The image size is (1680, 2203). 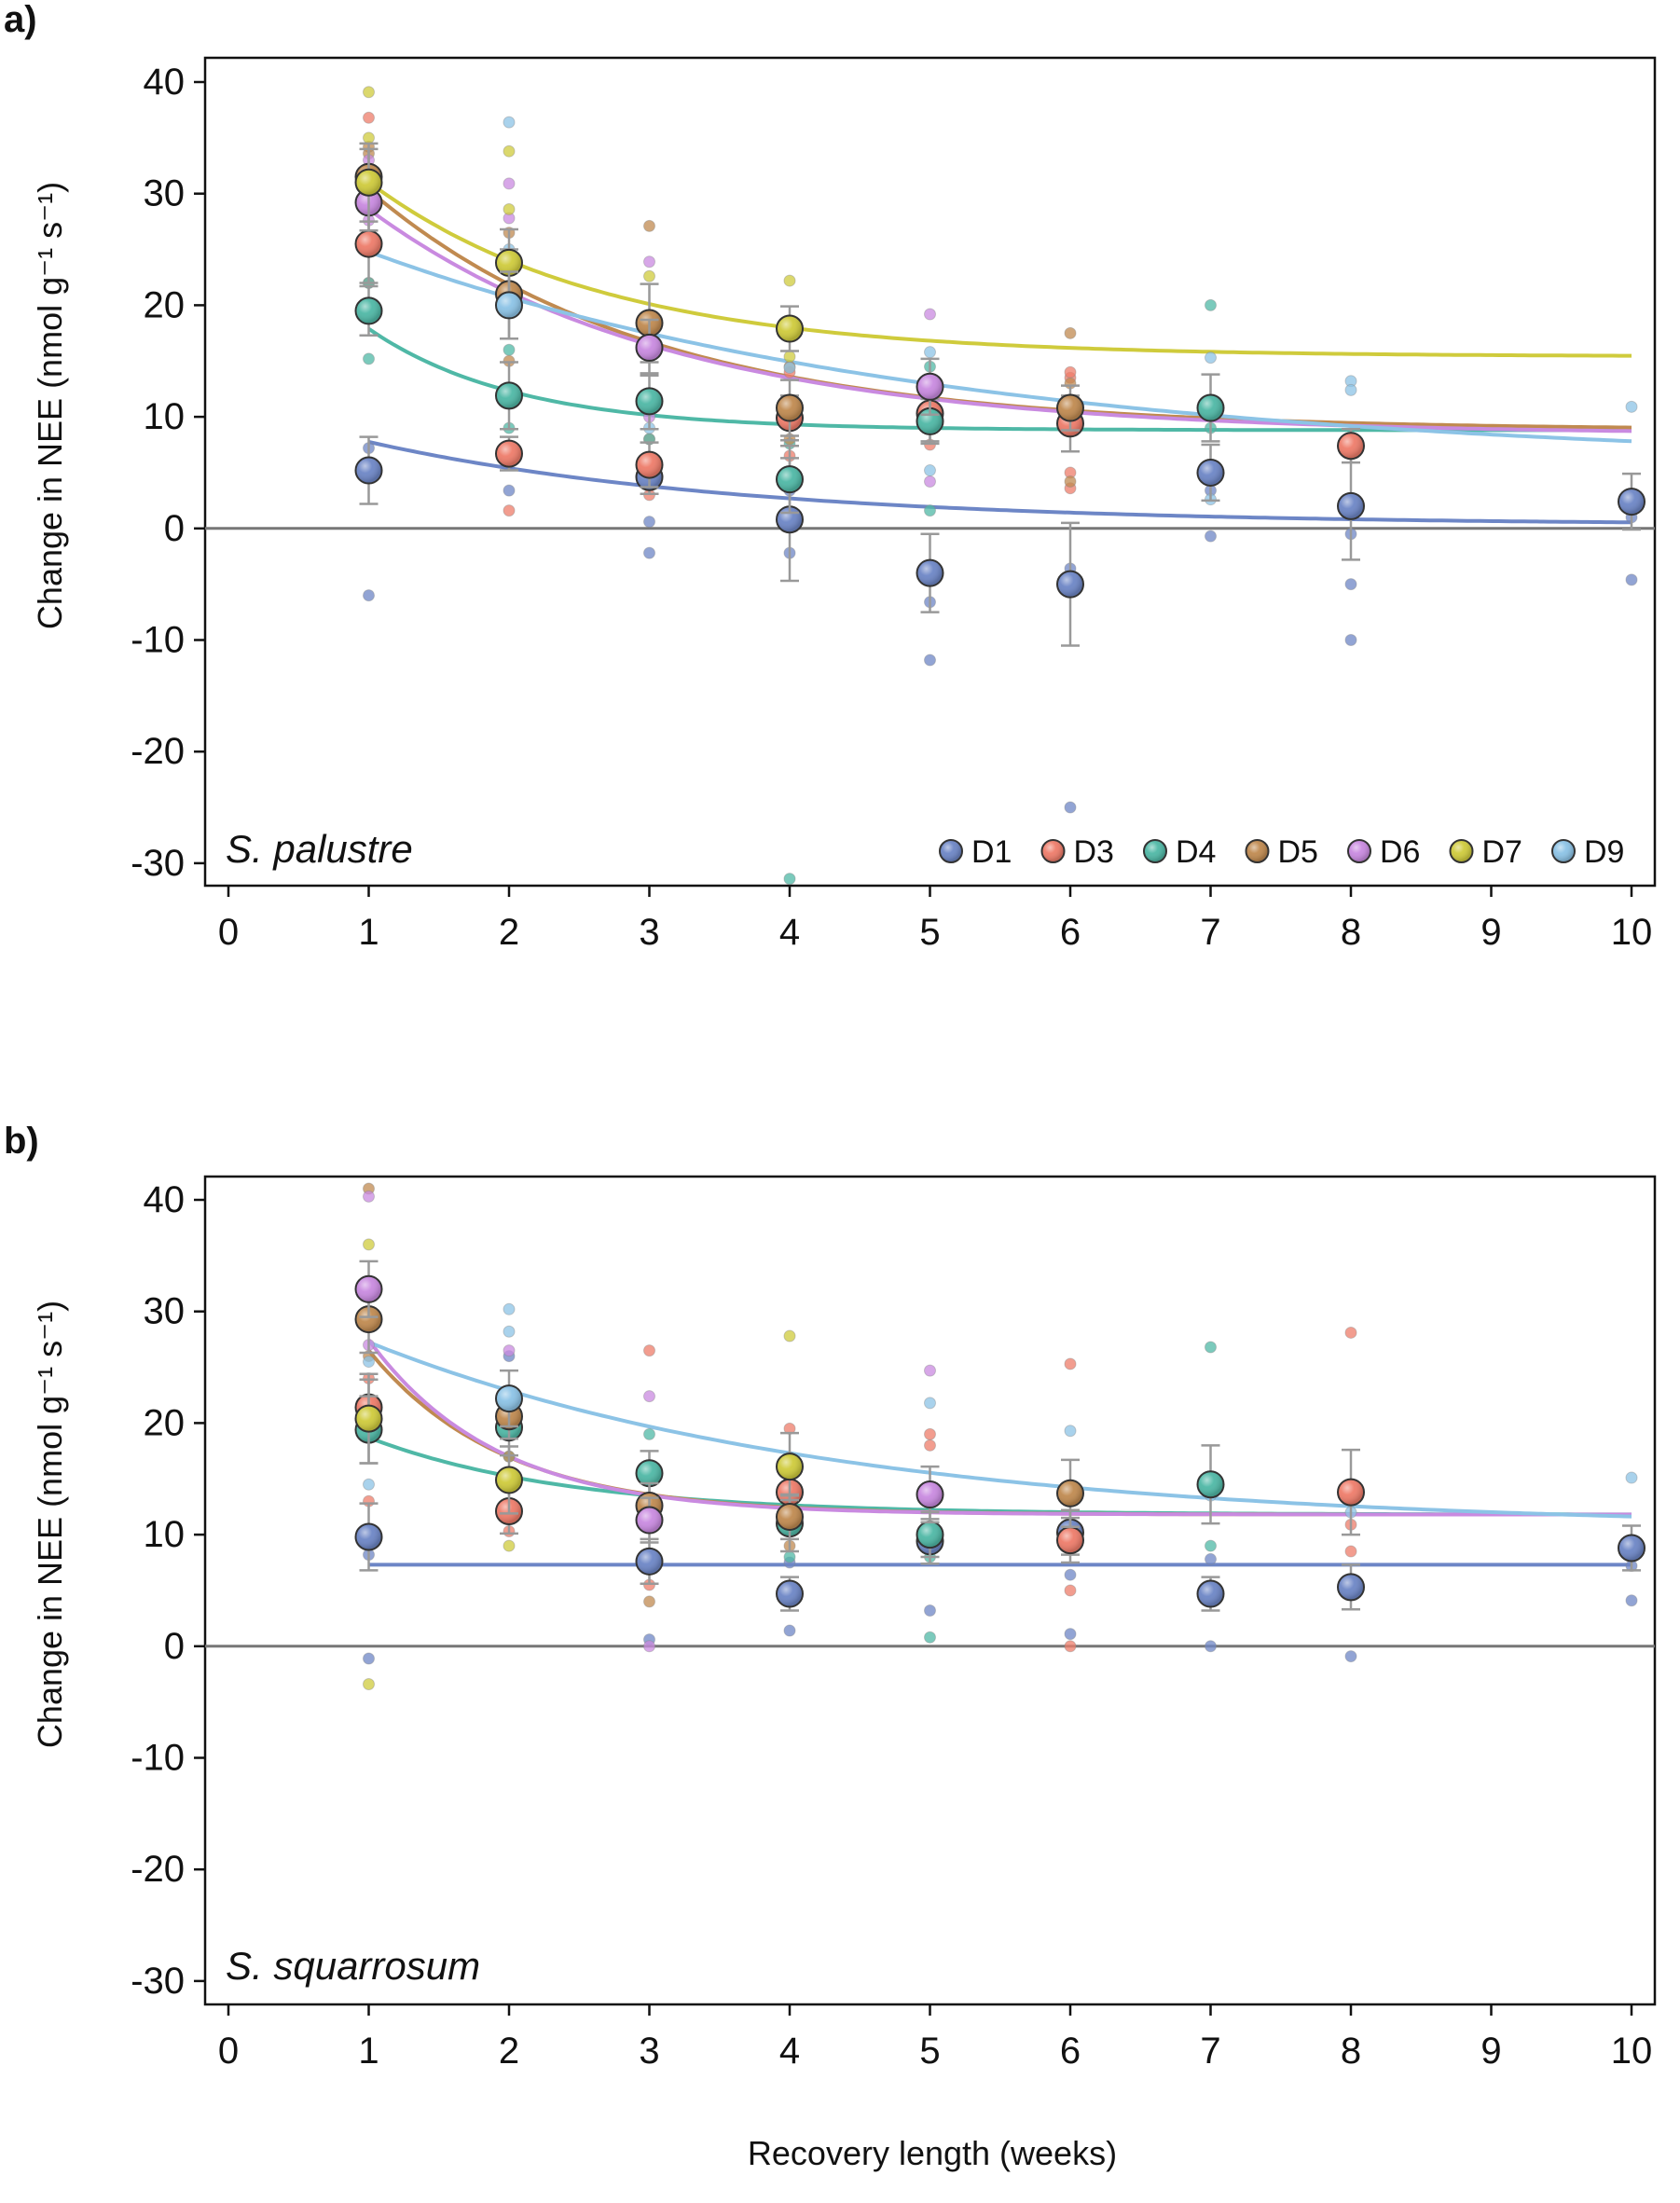 I want to click on fit-curve-D6, so click(x=999, y=320).